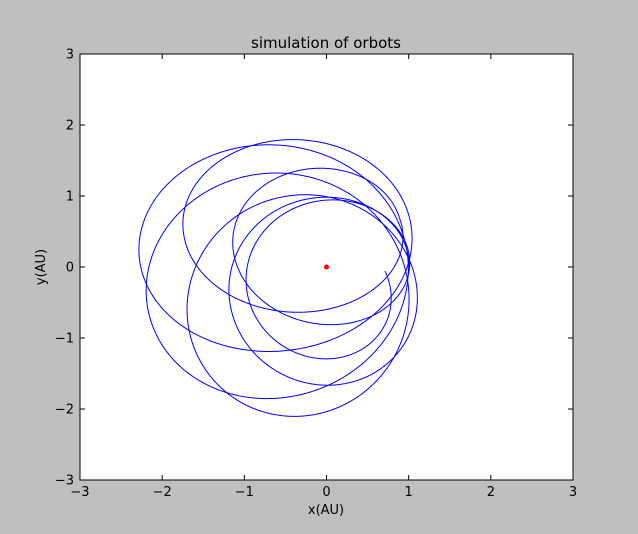  Describe the element at coordinates (64, 339) in the screenshot. I see `y-tick-label: −1` at that location.